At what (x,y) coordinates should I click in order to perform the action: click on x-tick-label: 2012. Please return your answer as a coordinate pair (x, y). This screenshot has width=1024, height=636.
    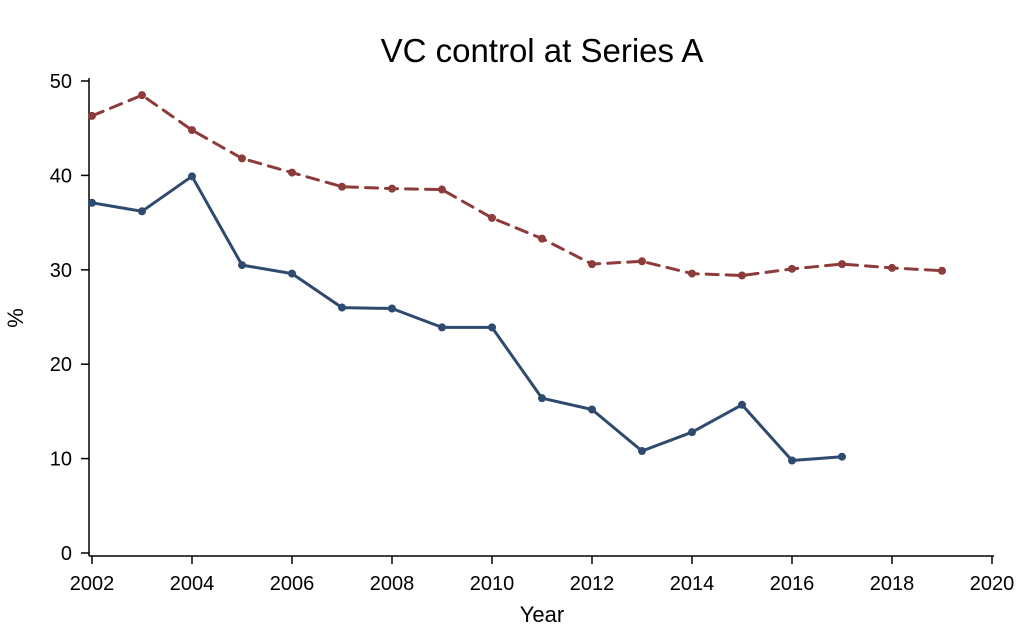
    Looking at the image, I should click on (592, 584).